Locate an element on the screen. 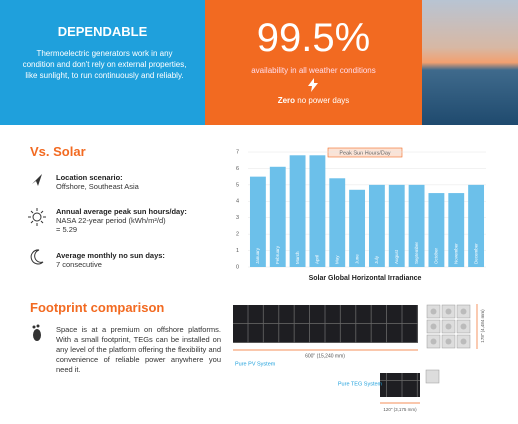 This screenshot has height=424, width=518. location-icon is located at coordinates (37, 180).